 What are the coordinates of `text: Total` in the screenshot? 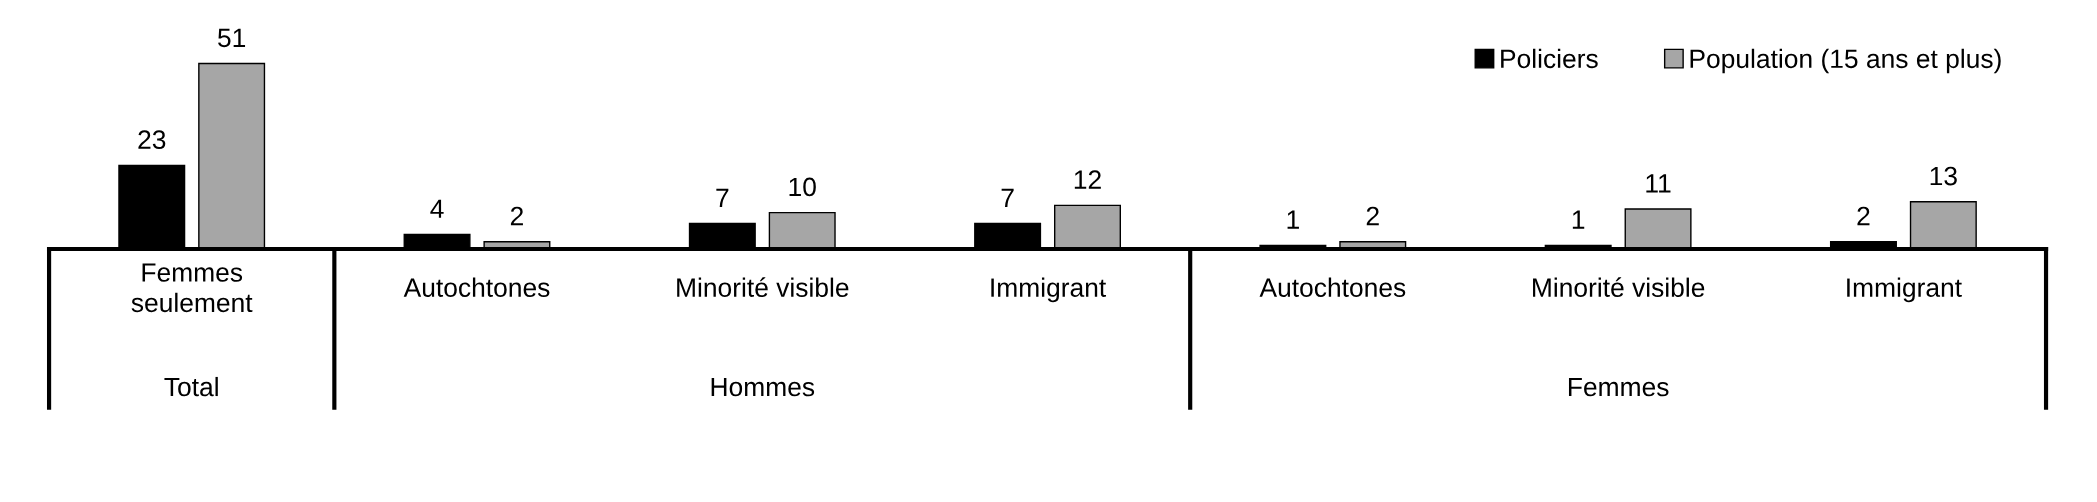 It's located at (191, 386).